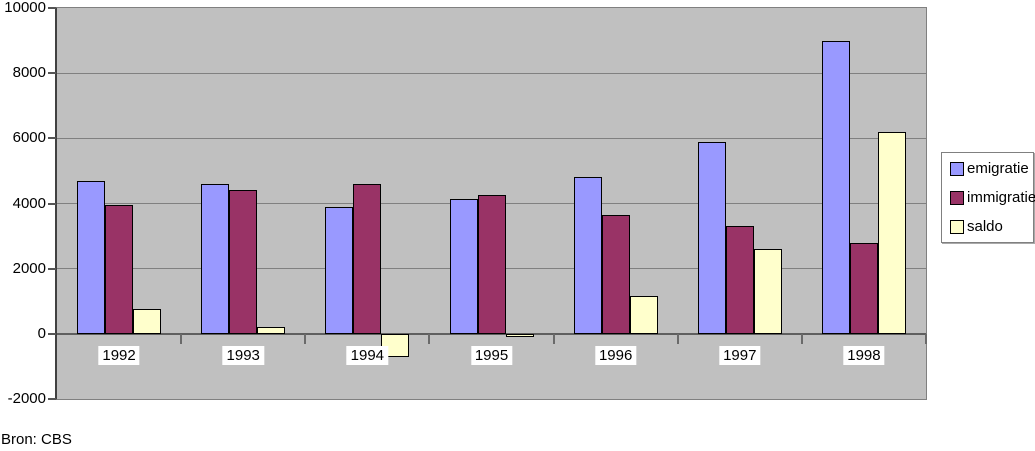 The image size is (1035, 451). I want to click on bar-emigratie-1993, so click(215, 258).